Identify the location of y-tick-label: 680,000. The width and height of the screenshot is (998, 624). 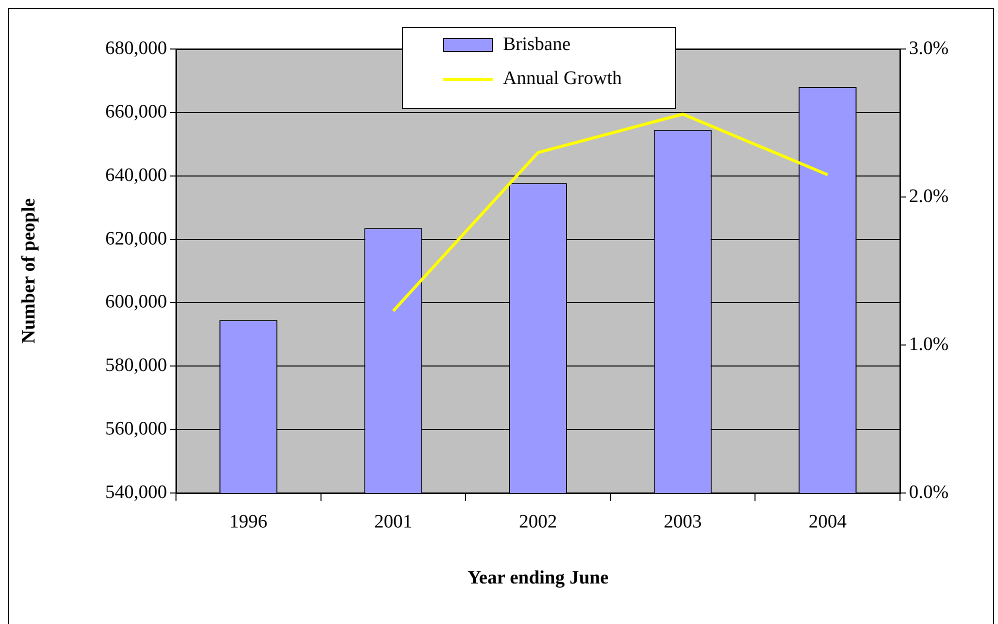
(136, 48).